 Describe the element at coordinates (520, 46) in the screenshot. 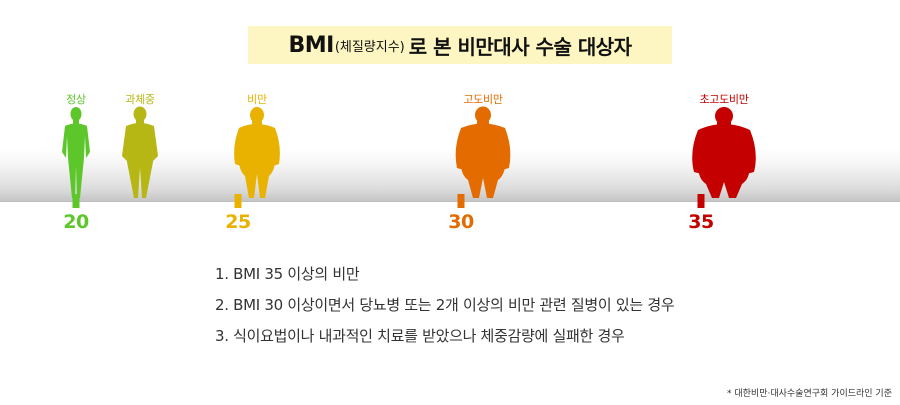

I see `title-rest: 로 본 비만대사 수술 대상자` at that location.